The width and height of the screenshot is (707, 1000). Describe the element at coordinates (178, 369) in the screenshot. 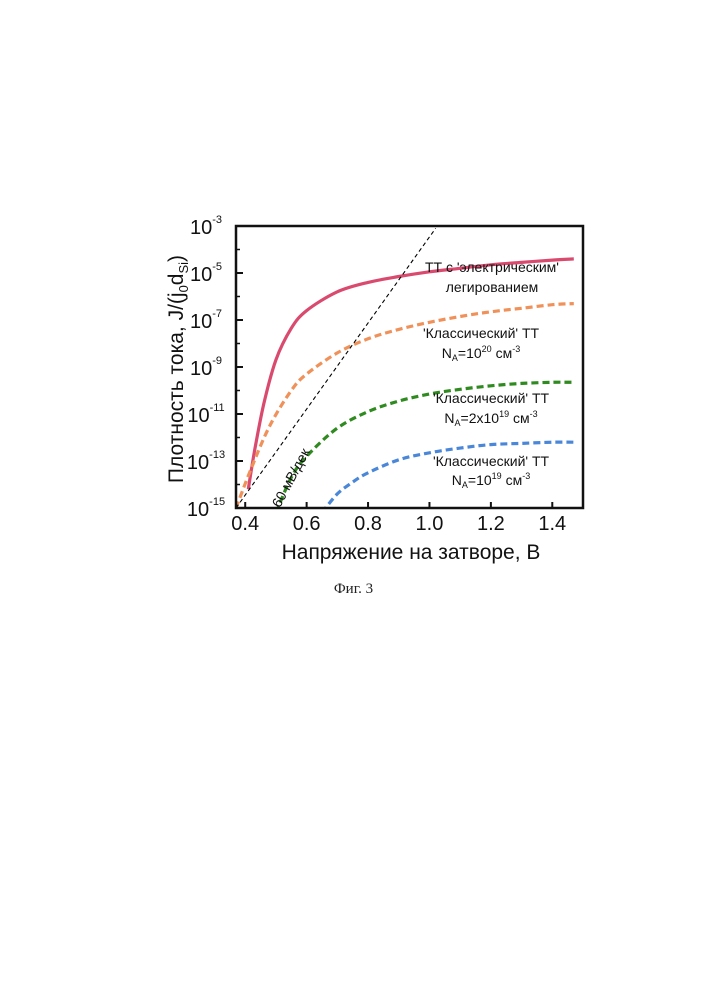

I see `y-axis-title: Плотность тока, J/(j0dSi)` at that location.